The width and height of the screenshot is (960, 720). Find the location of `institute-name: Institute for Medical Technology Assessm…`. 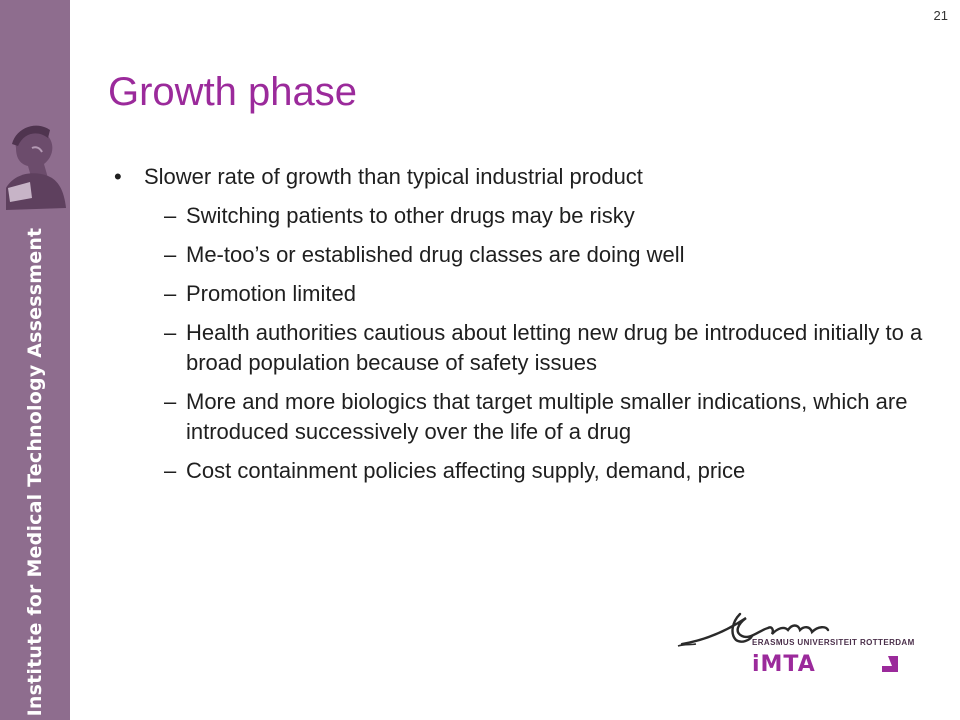

institute-name: Institute for Medical Technology Assessm… is located at coordinates (35, 472).